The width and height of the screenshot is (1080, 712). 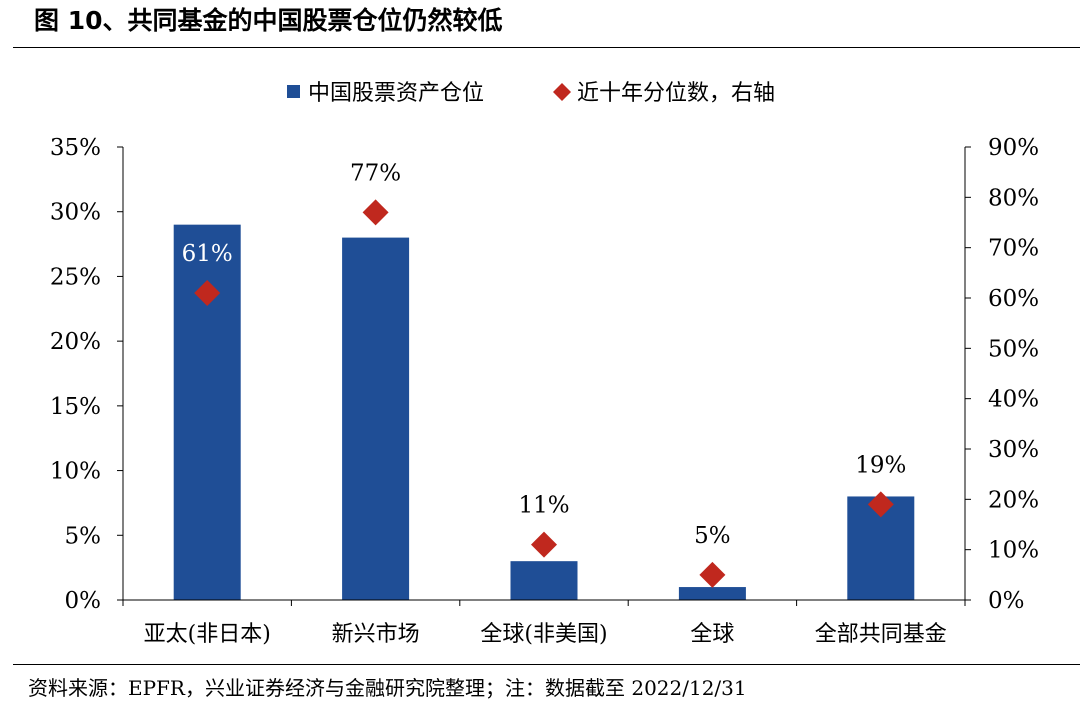 I want to click on title-divider, so click(x=546, y=47).